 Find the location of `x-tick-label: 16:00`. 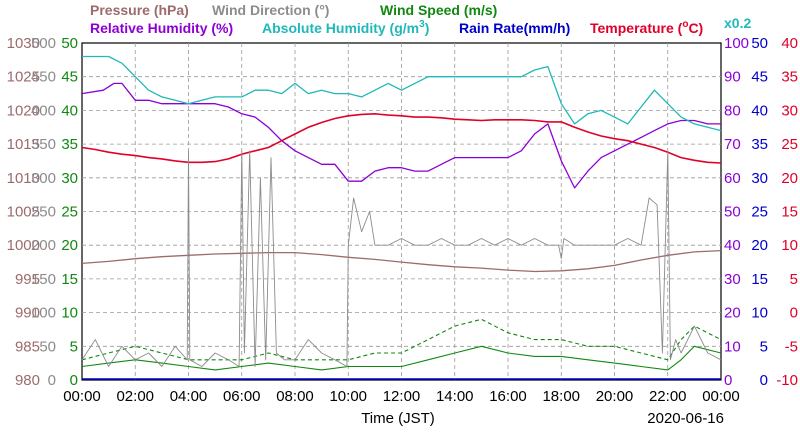

x-tick-label: 16:00 is located at coordinates (508, 396).